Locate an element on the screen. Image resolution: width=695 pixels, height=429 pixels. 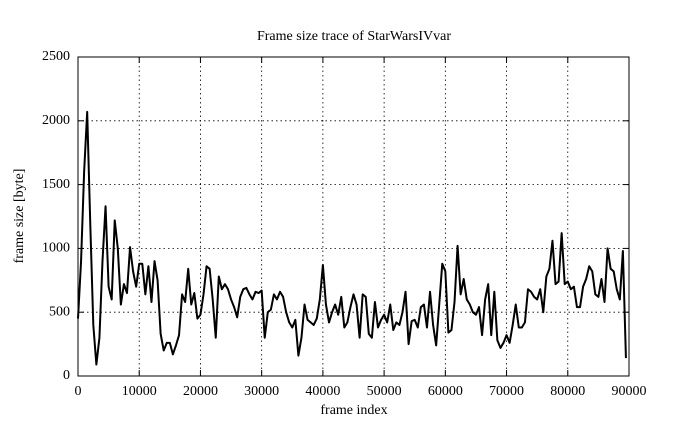
y-tick-label: 2500 is located at coordinates (56, 56).